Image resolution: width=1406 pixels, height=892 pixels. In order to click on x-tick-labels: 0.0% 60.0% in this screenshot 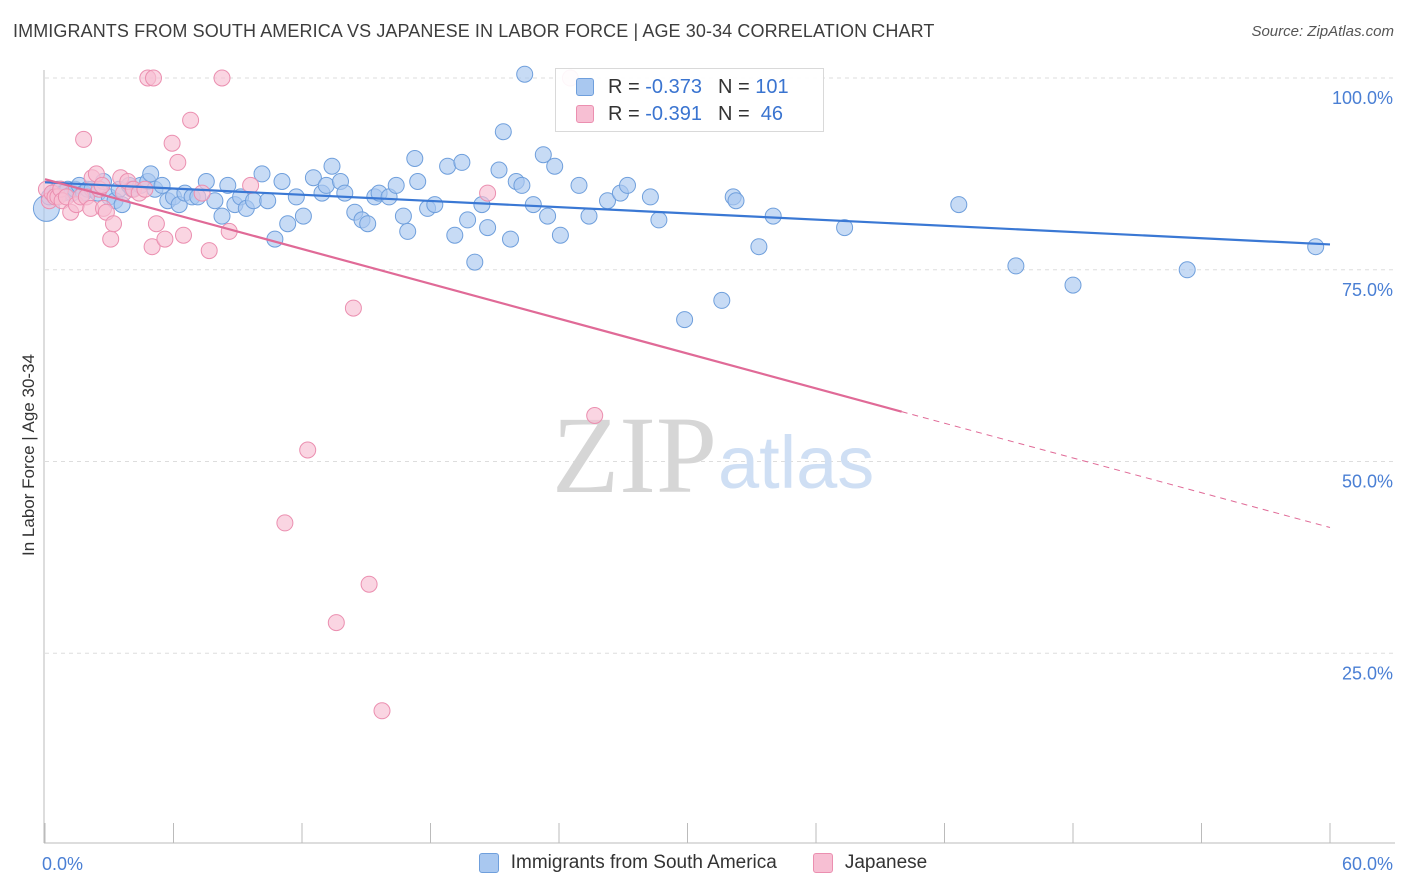, I will do `click(717, 864)`.